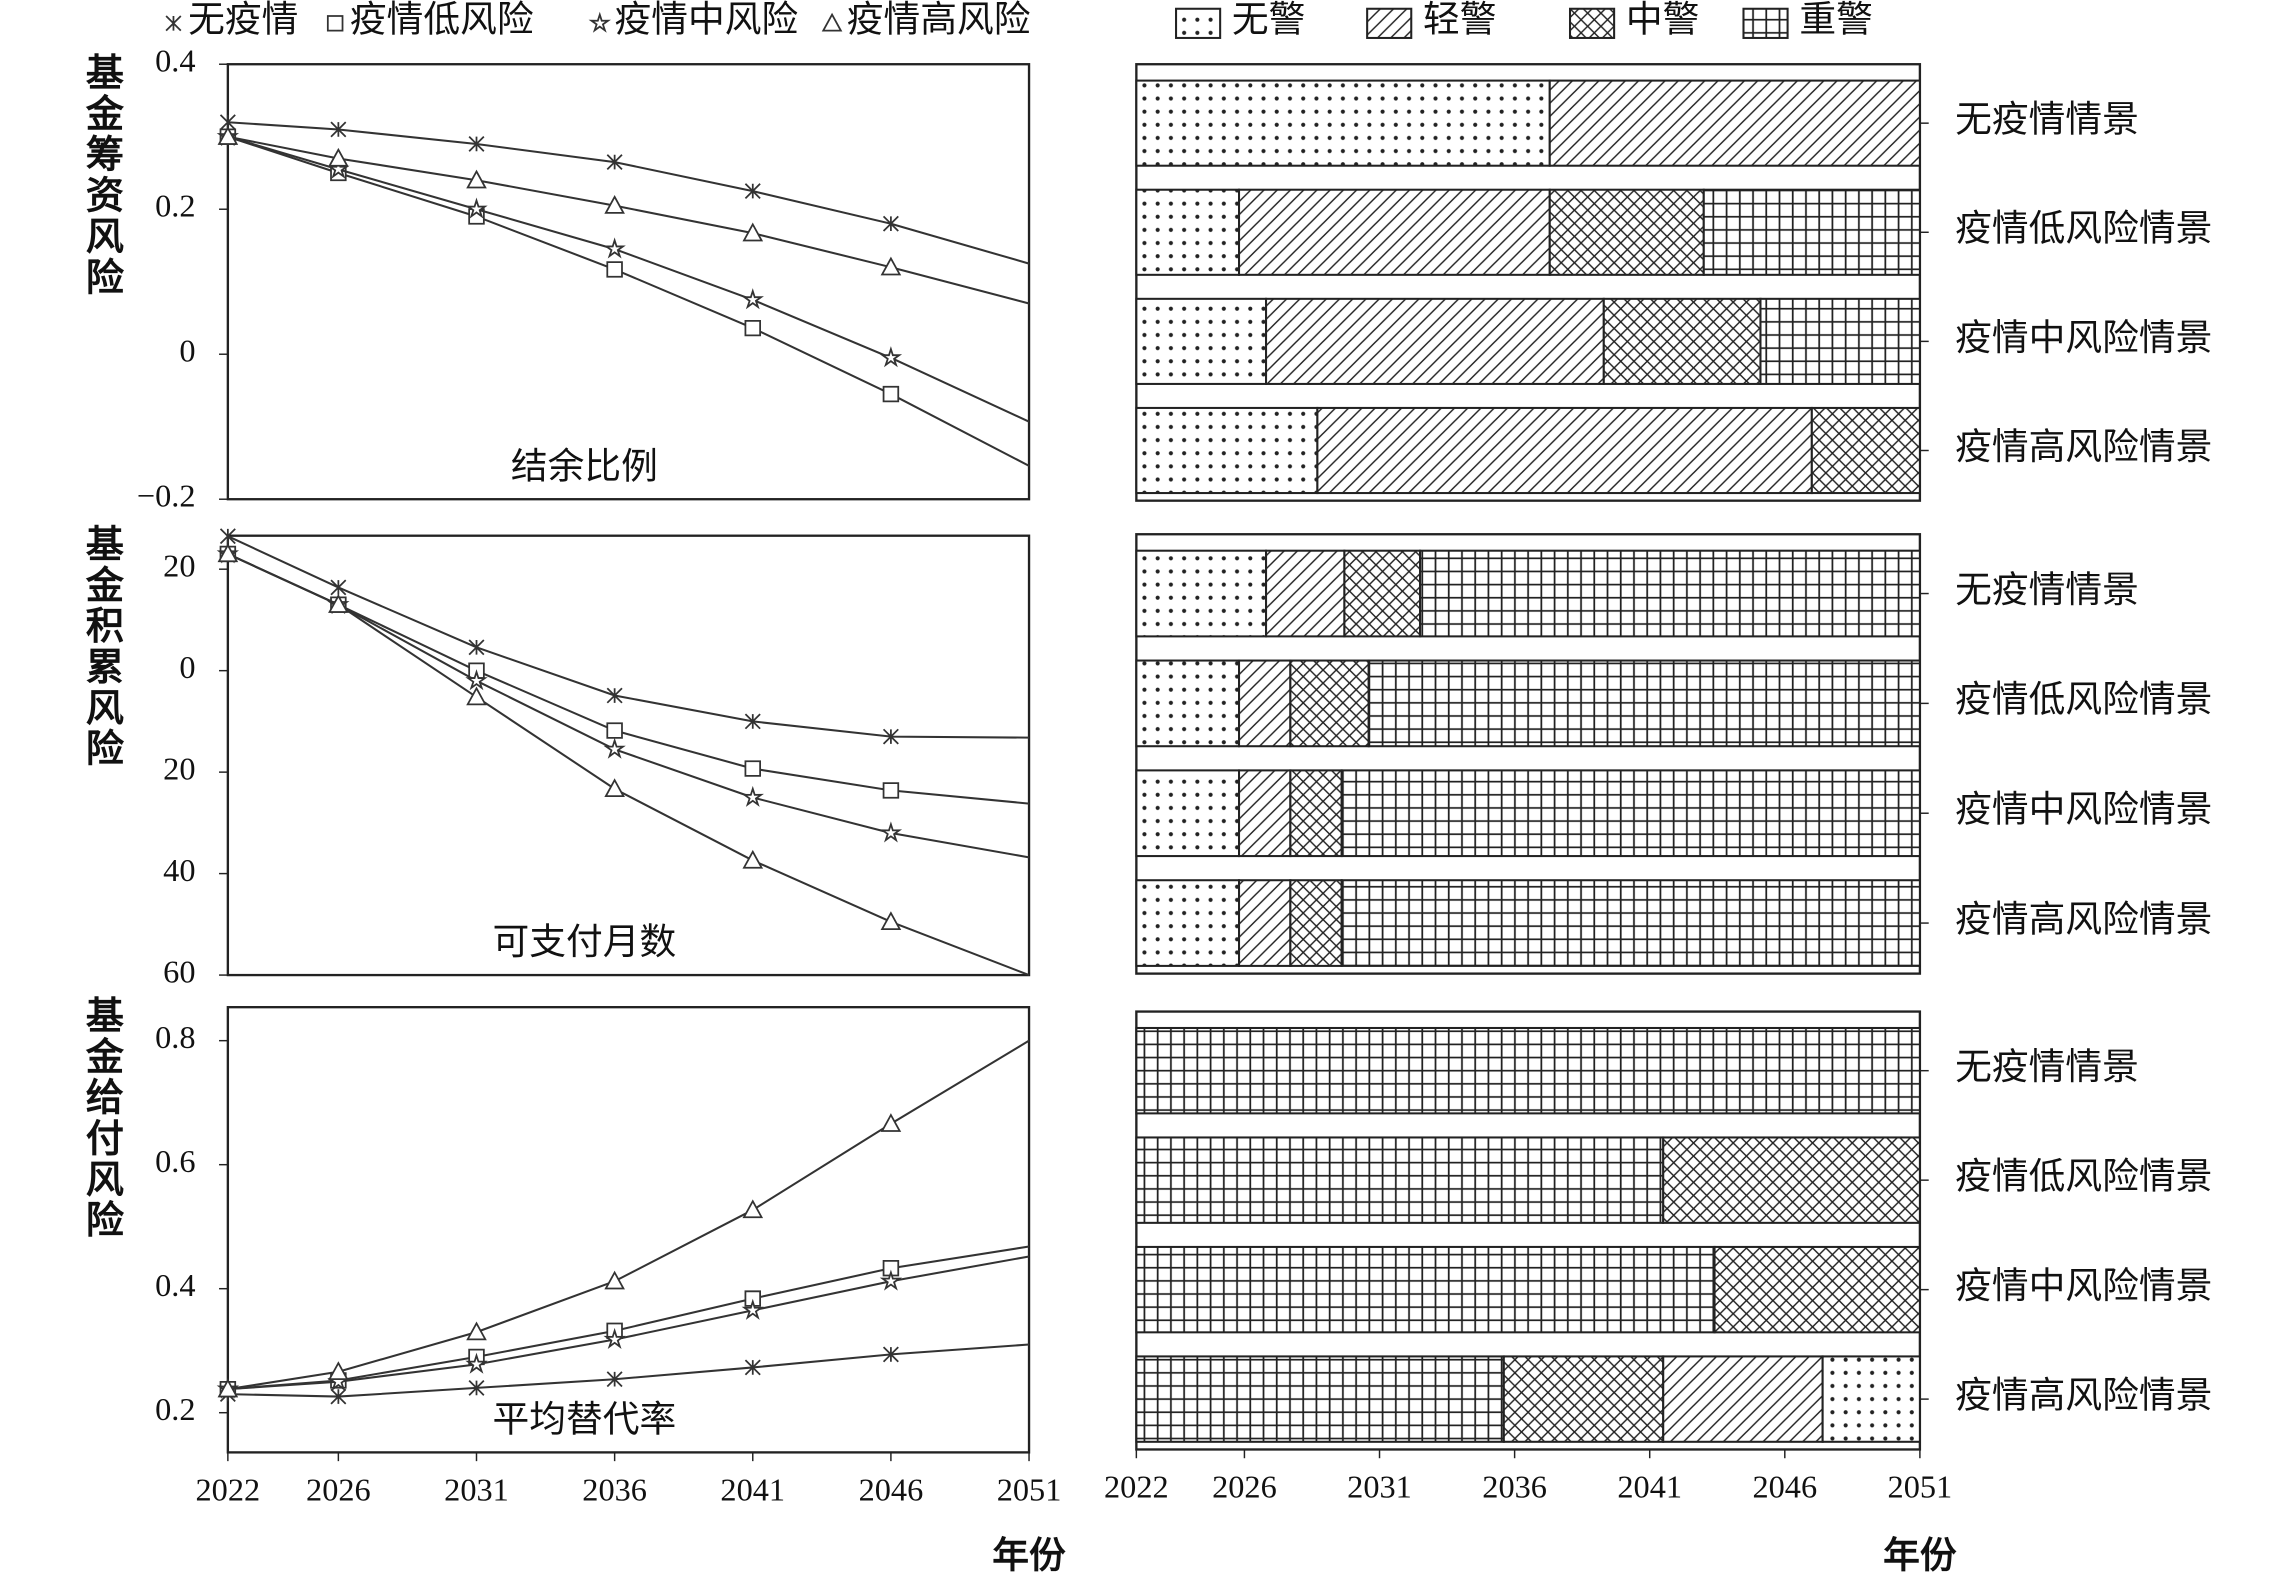  I want to click on x-tick-label: 2022, so click(1136, 1487).